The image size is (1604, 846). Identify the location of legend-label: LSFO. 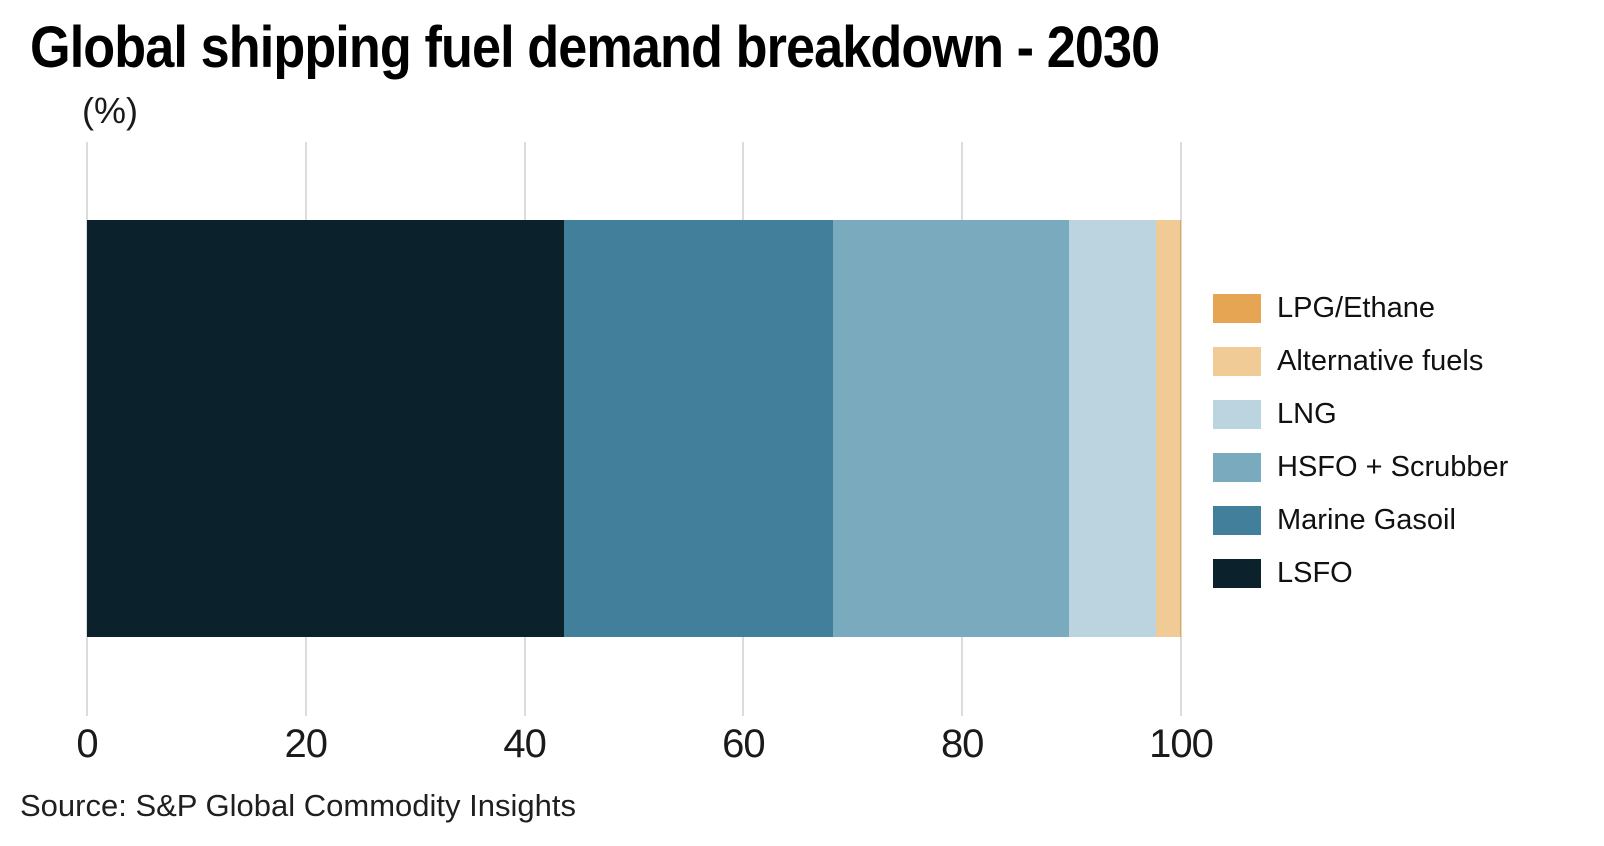
(1315, 573).